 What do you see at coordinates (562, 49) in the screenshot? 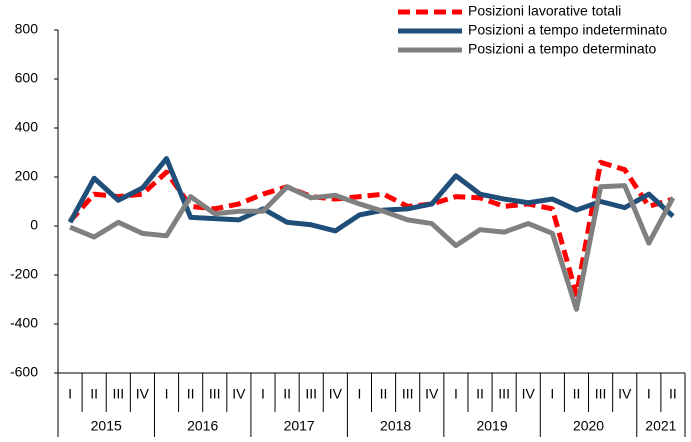
I see `legend-label: Posizioni a tempo determinato` at bounding box center [562, 49].